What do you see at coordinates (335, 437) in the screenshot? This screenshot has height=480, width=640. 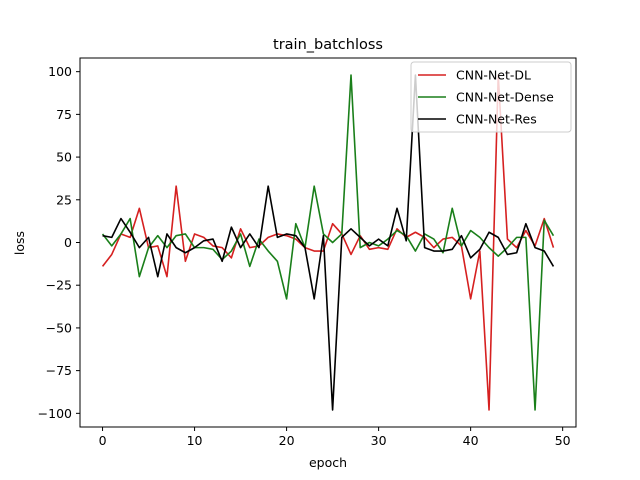 I see `x-axis-ticks: 0 10 20 30 40 50` at bounding box center [335, 437].